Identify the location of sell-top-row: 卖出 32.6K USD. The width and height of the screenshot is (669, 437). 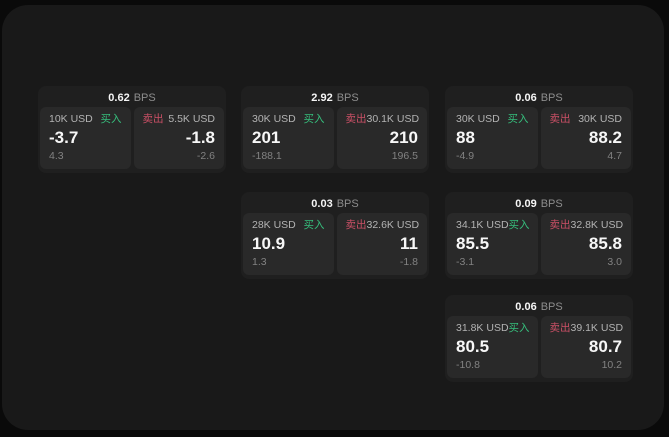
(382, 225).